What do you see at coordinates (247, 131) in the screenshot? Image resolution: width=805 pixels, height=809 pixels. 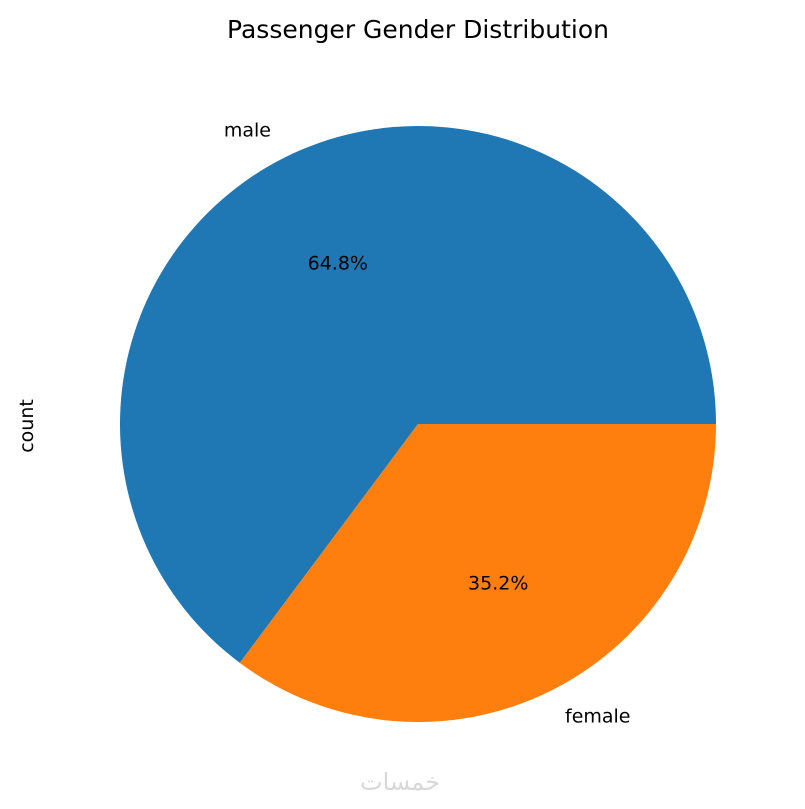 I see `slice-label-male: male` at bounding box center [247, 131].